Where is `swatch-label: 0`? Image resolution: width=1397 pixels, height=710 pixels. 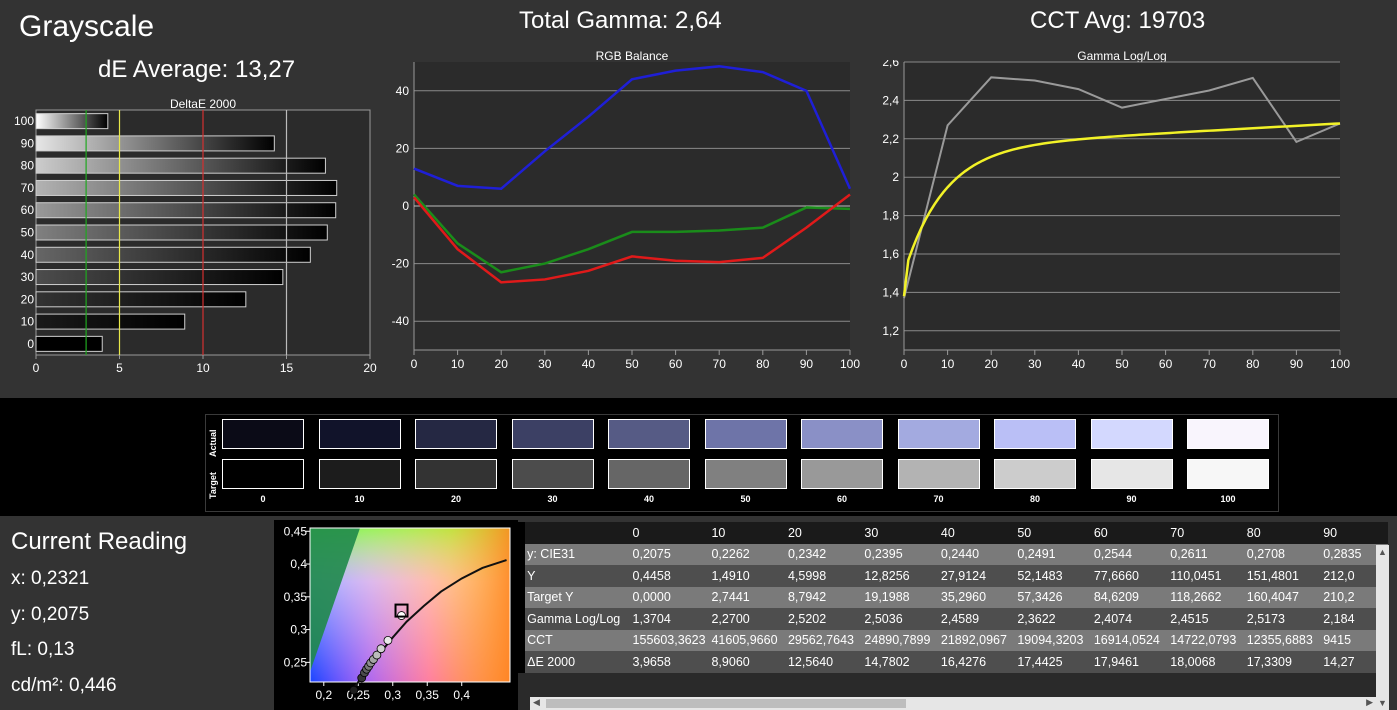
swatch-label: 0 is located at coordinates (263, 499).